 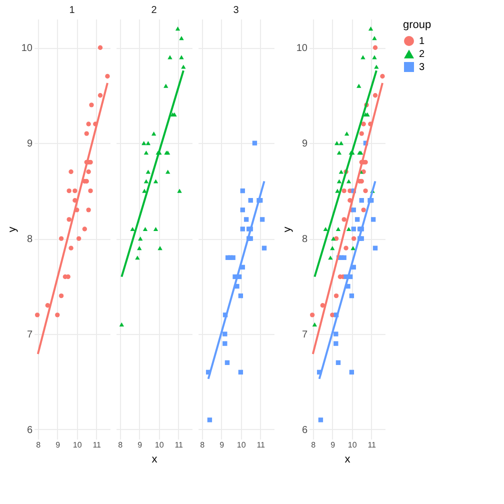 What do you see at coordinates (422, 54) in the screenshot?
I see `legend-label: 2` at bounding box center [422, 54].